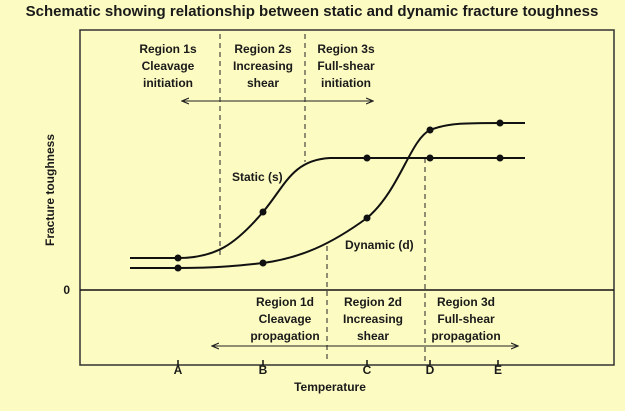 The image size is (625, 411). What do you see at coordinates (466, 302) in the screenshot?
I see `region-label: Region 3d` at bounding box center [466, 302].